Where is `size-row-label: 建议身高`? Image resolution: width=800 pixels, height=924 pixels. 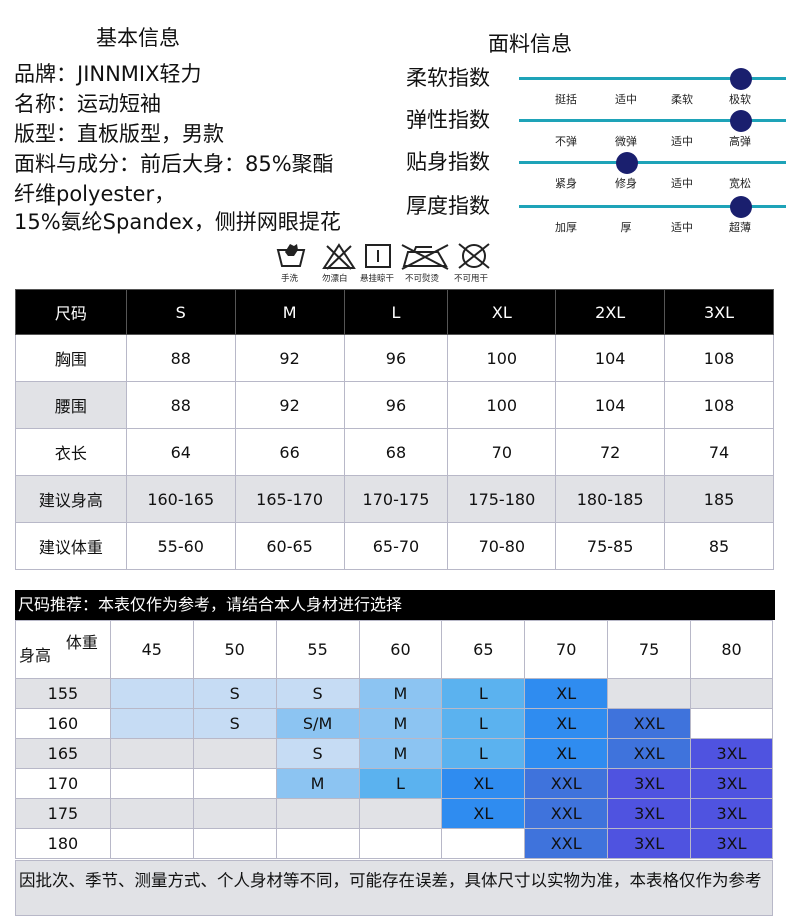
size-row-label: 建议身高 is located at coordinates (71, 499).